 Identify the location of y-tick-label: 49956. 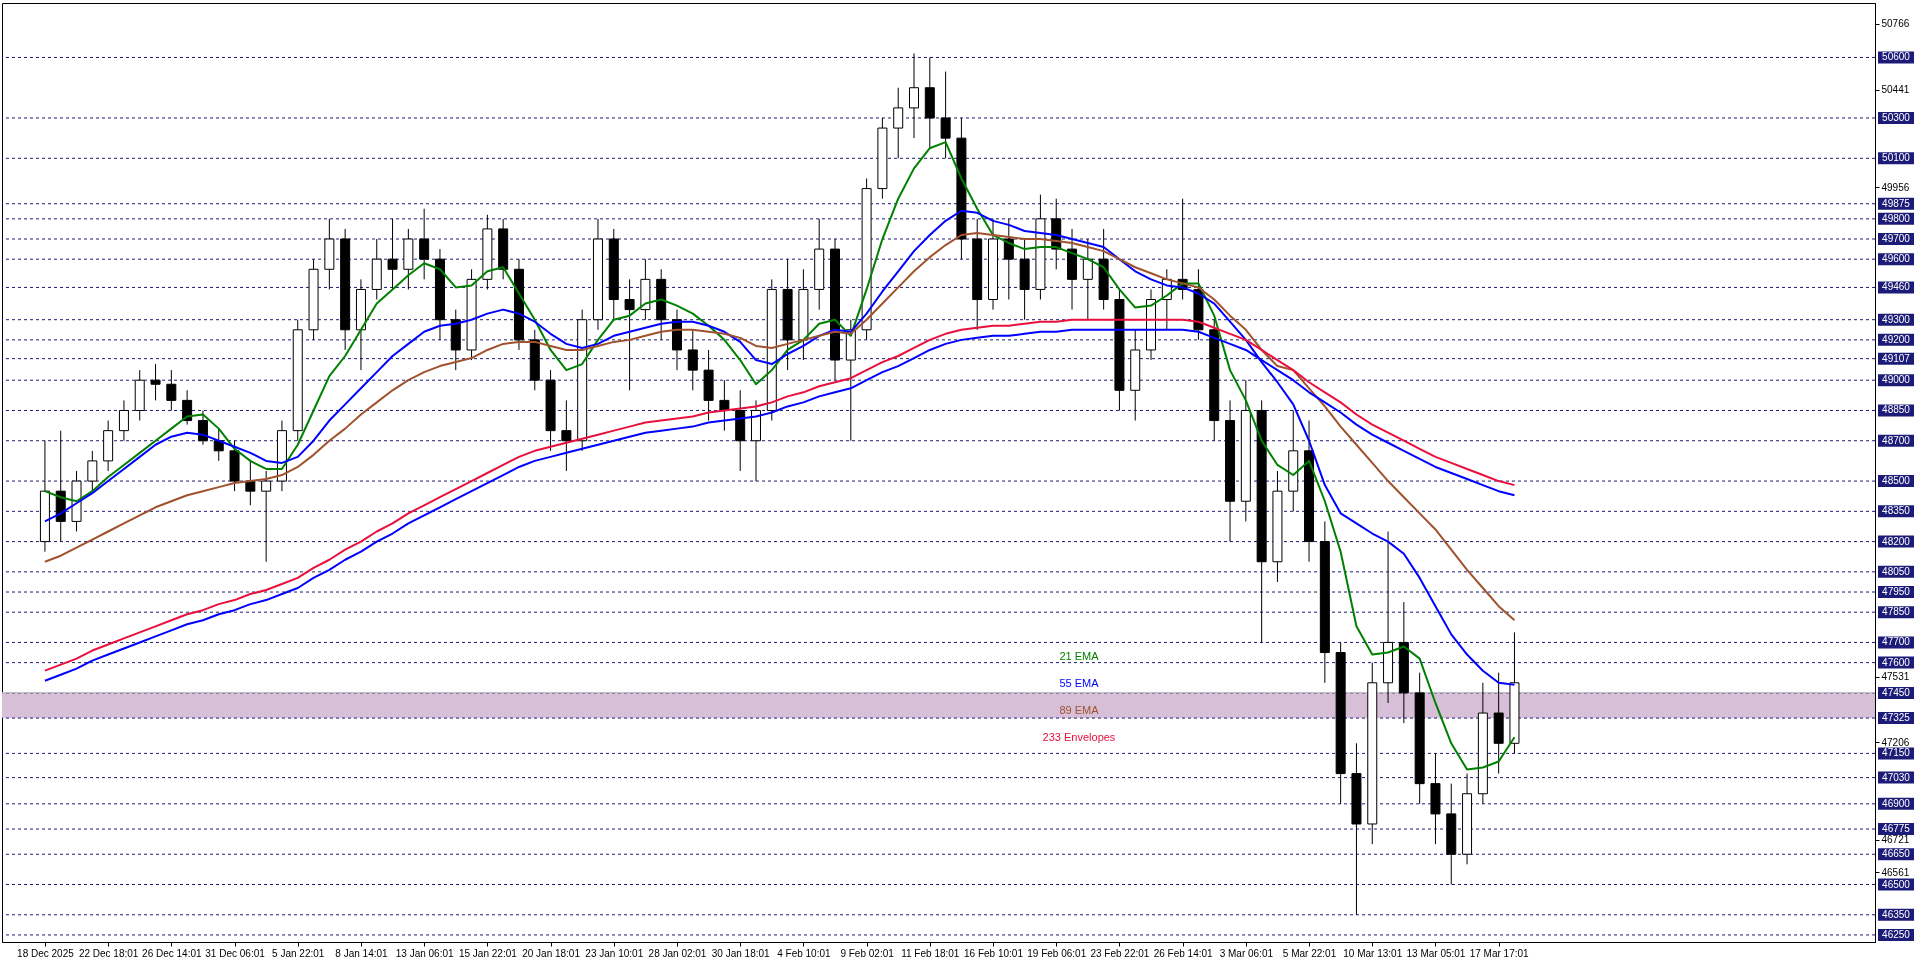
(1895, 187).